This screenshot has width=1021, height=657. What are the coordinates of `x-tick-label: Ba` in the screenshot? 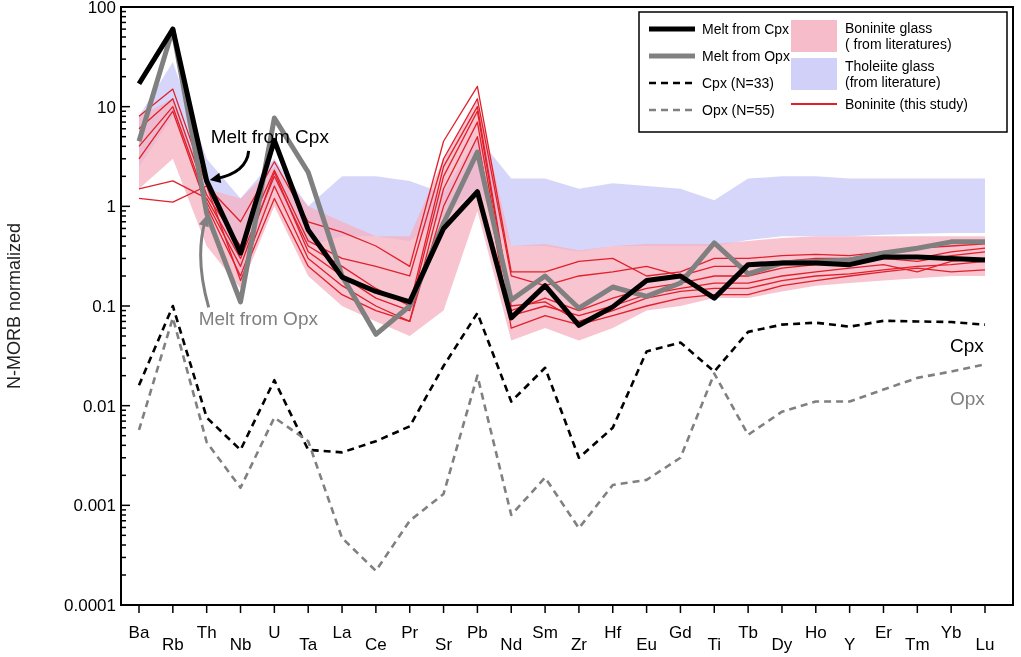 It's located at (139, 632).